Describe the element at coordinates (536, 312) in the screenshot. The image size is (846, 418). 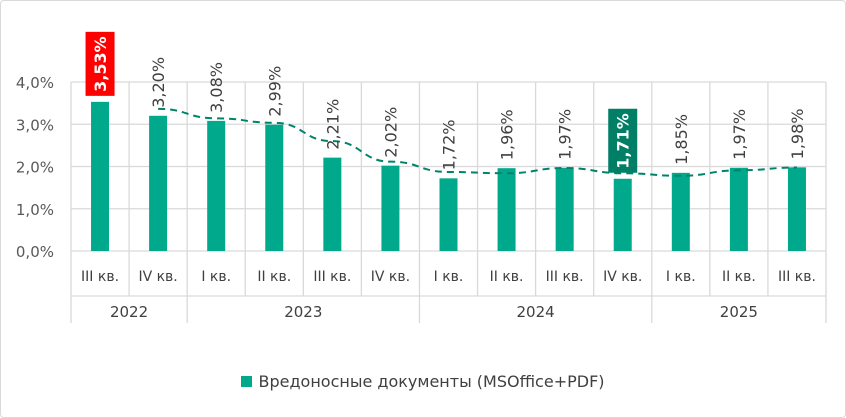
I see `year-label: 2024` at that location.